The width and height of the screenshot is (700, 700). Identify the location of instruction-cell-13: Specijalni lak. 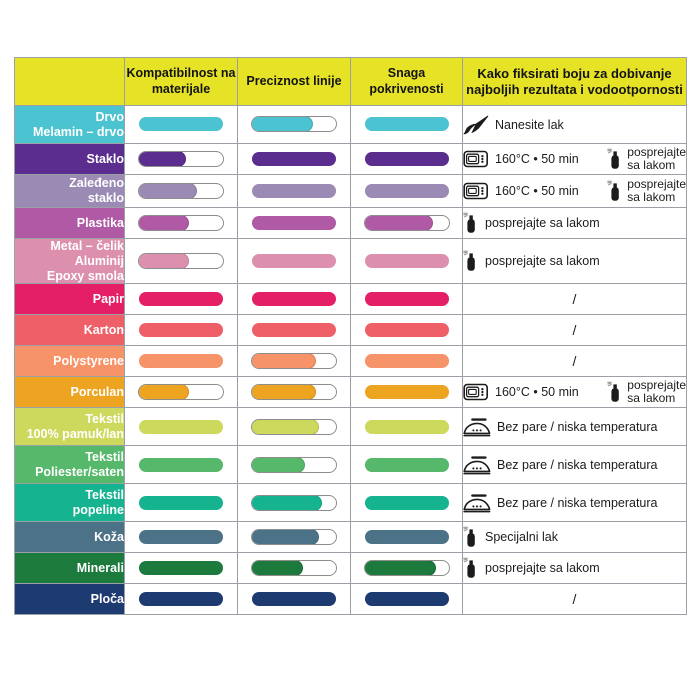
(574, 537).